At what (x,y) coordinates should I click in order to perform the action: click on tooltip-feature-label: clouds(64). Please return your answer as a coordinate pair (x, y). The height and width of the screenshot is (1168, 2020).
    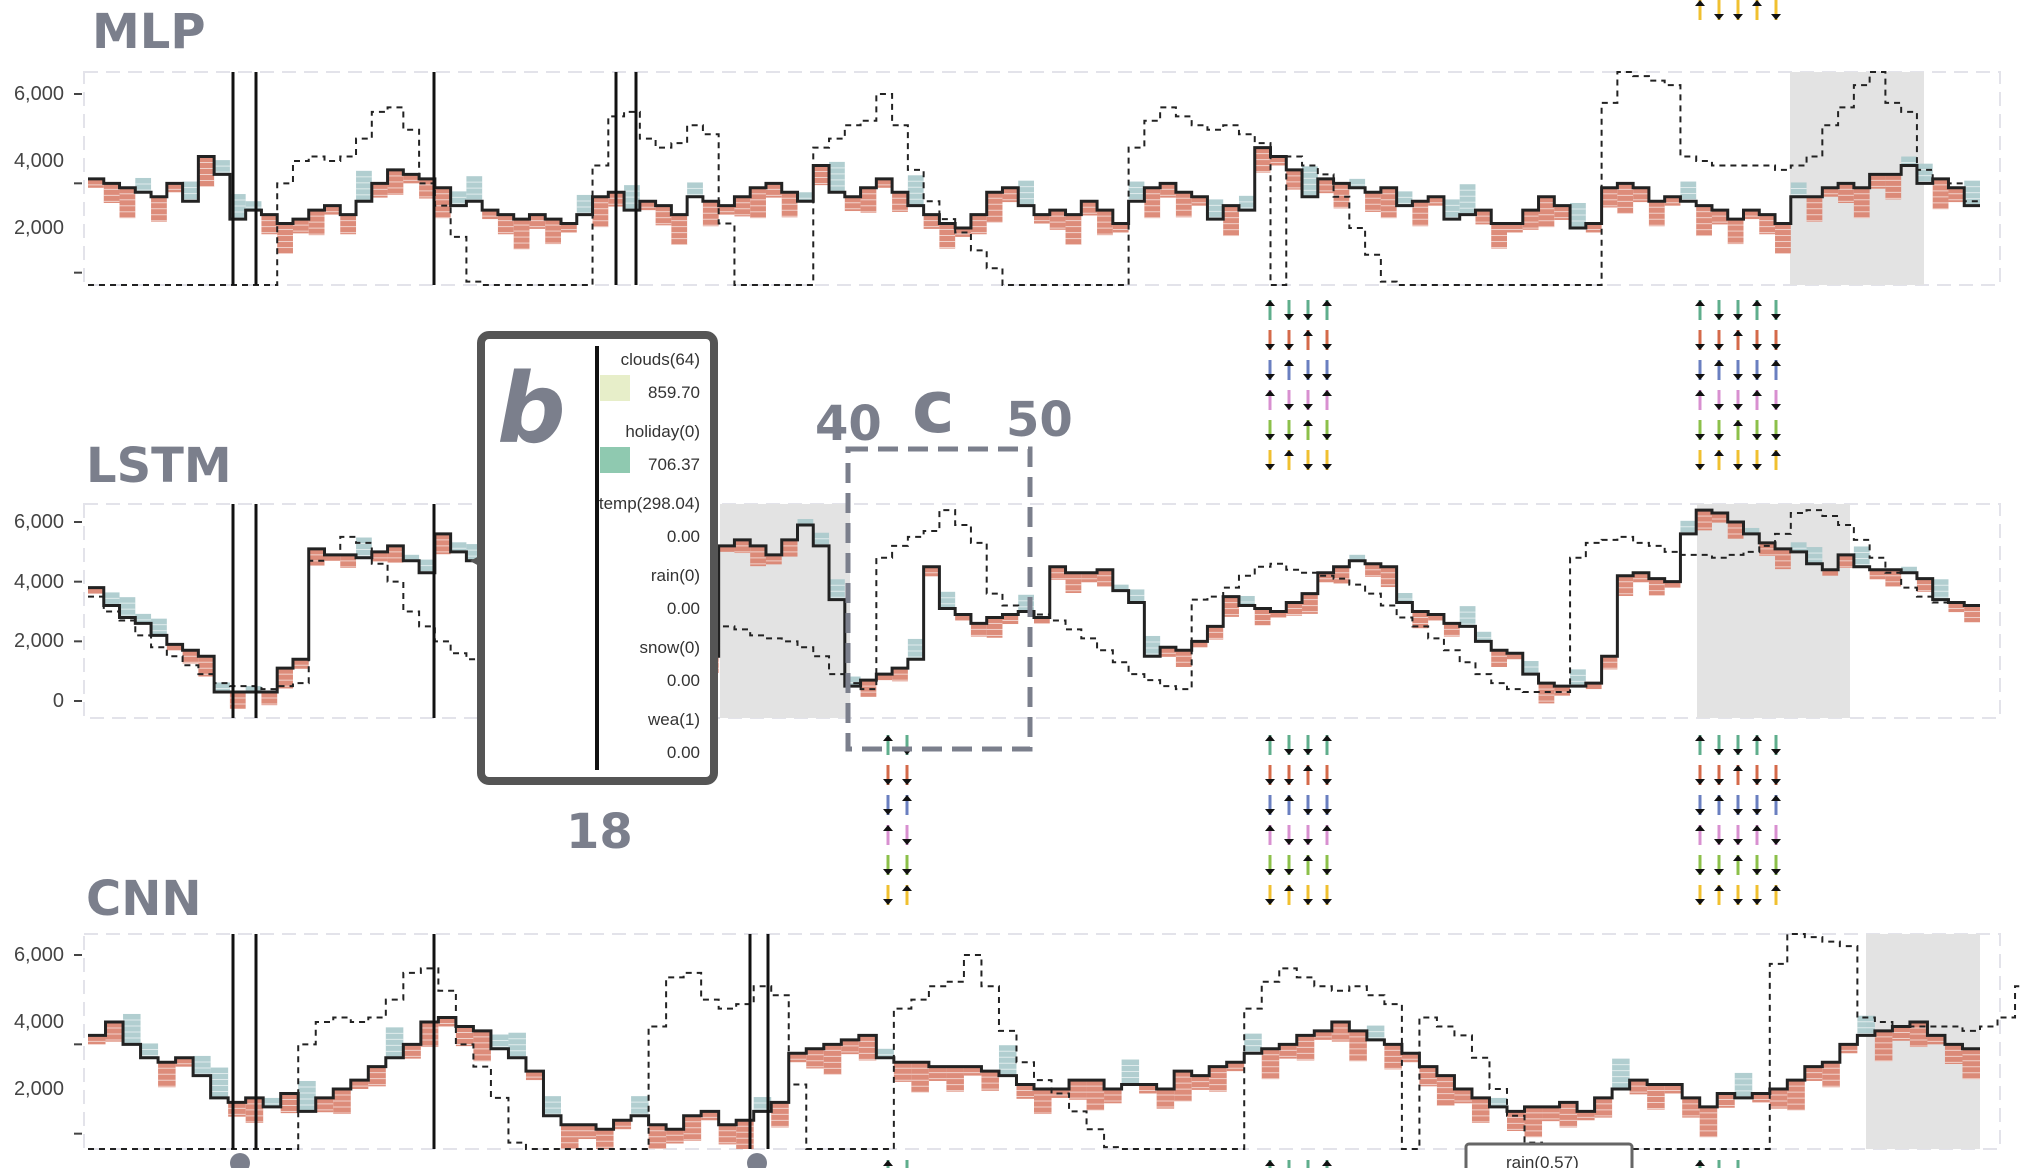
    Looking at the image, I should click on (660, 359).